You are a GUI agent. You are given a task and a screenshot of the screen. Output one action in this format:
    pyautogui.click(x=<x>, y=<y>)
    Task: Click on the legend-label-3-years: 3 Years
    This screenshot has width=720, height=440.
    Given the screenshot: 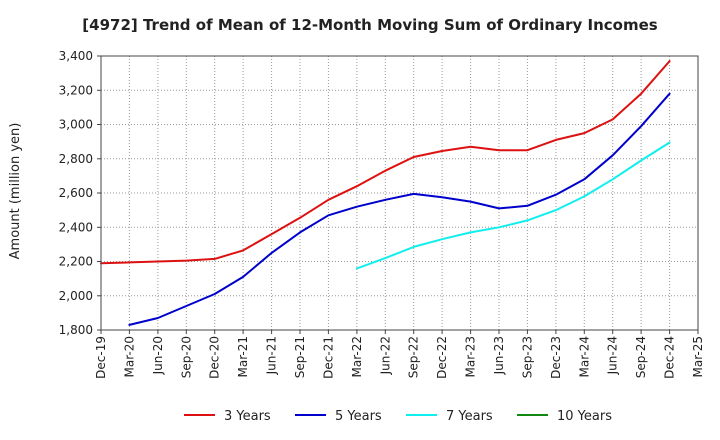 What is the action you would take?
    pyautogui.click(x=247, y=416)
    